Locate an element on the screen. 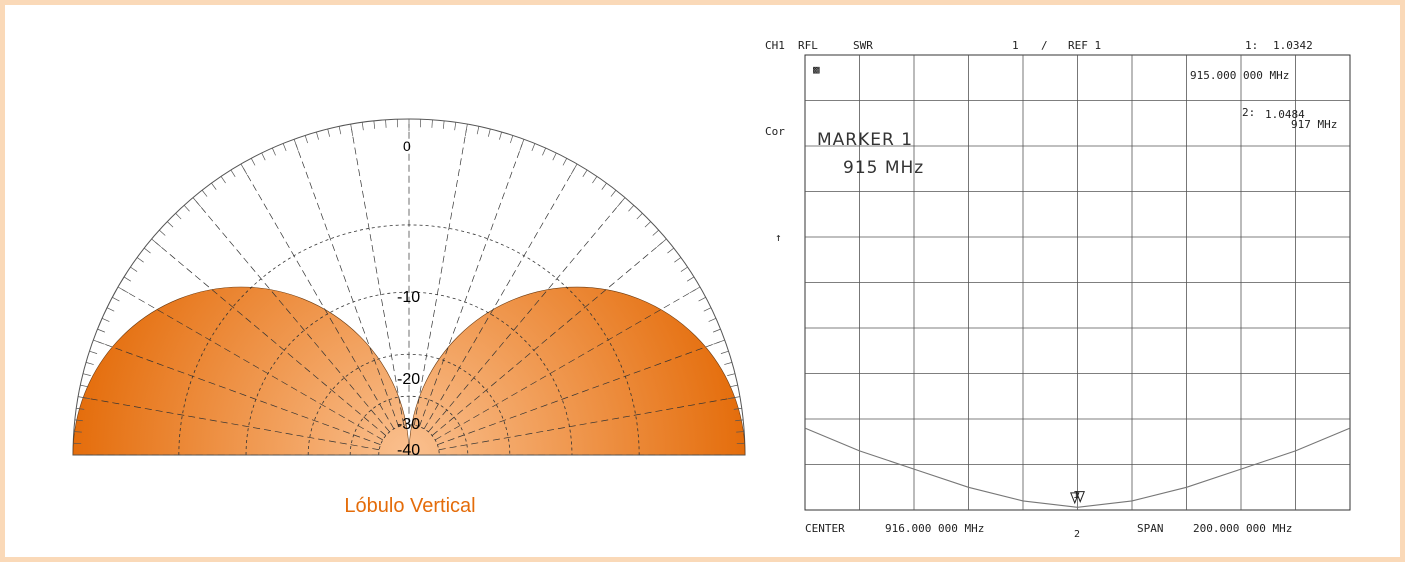 The height and width of the screenshot is (562, 1405). hdr-m2-value: 1.0484 is located at coordinates (1285, 114).